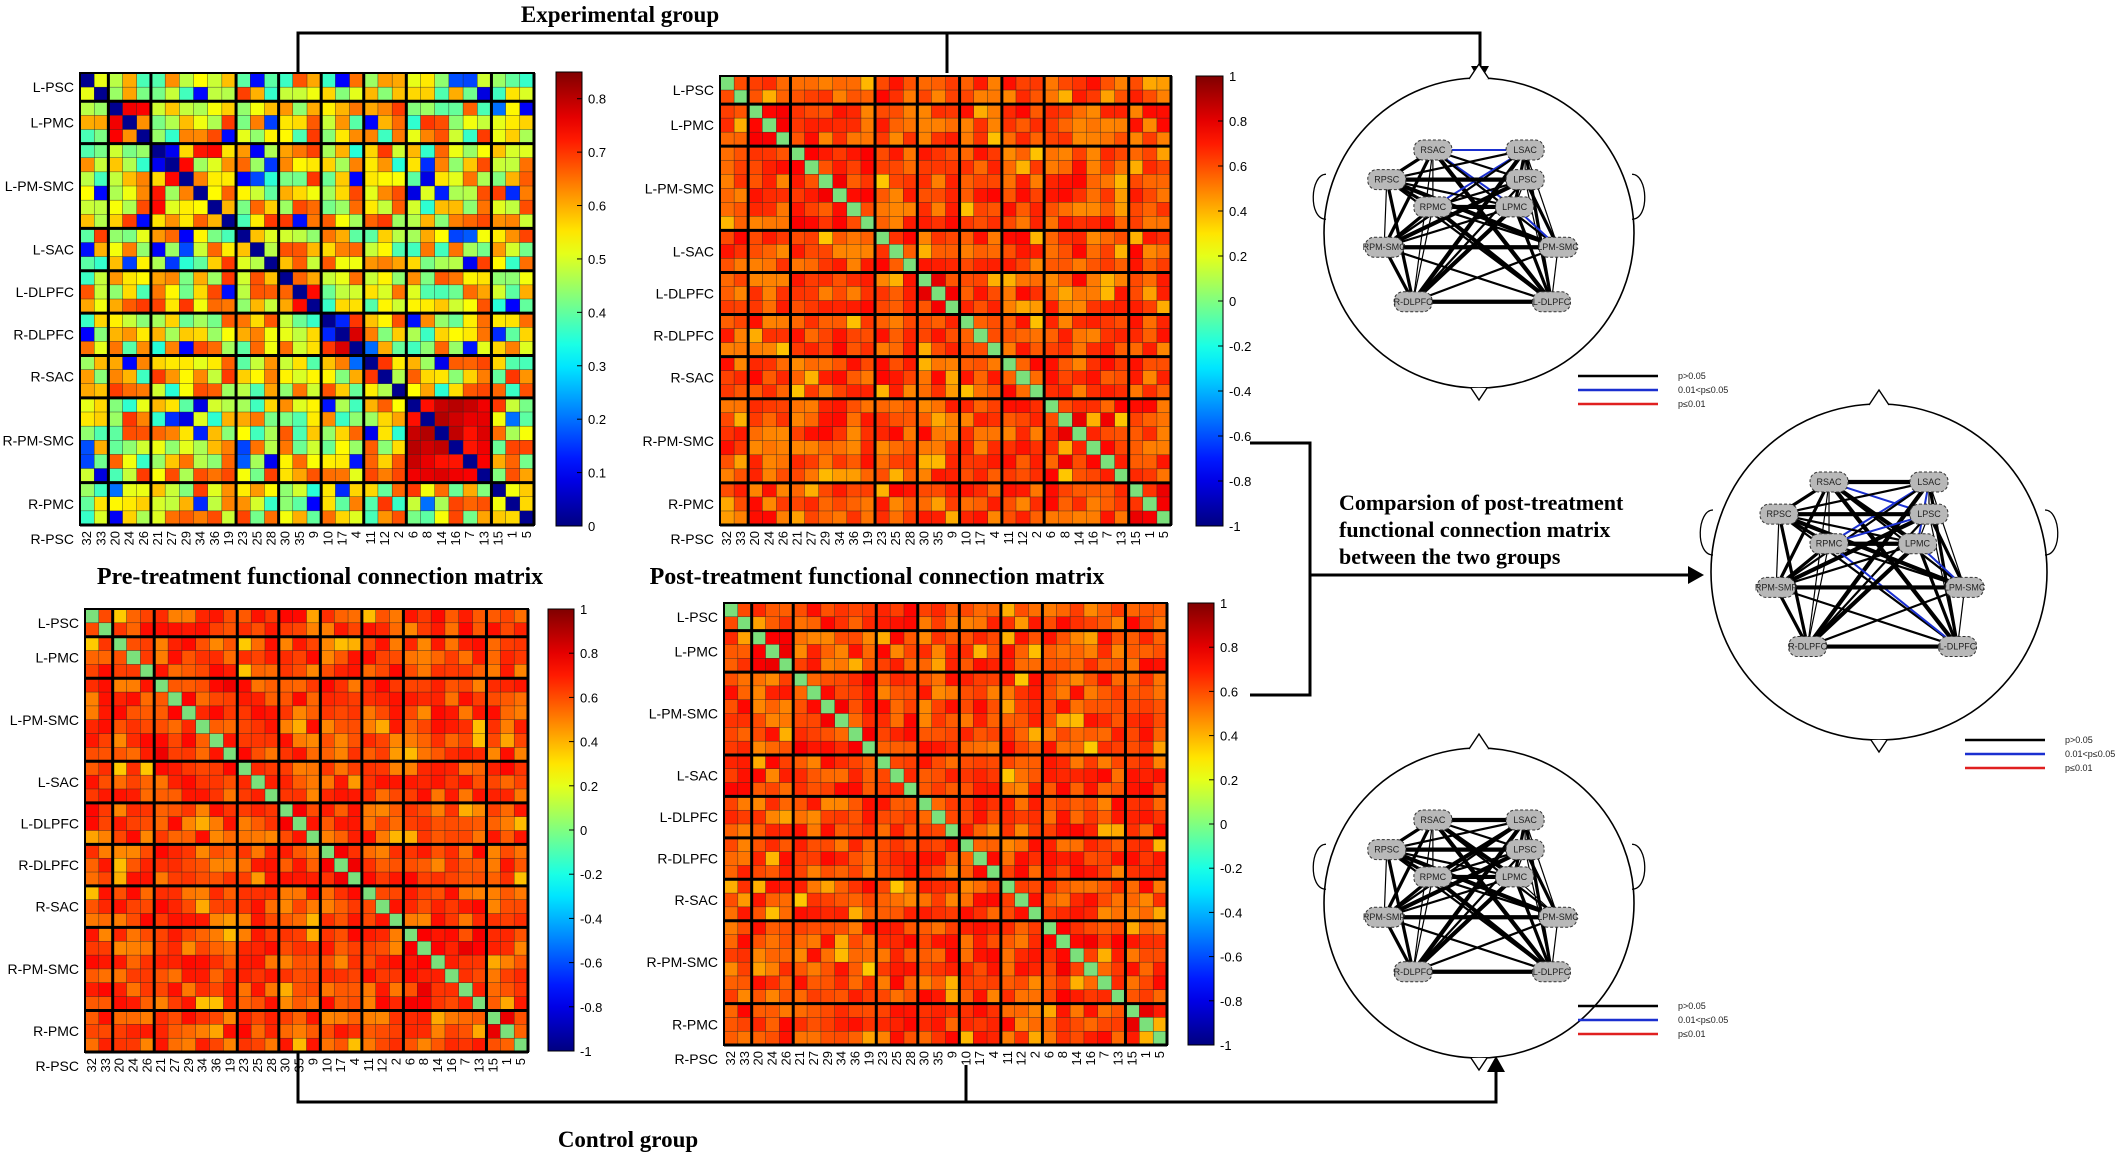  What do you see at coordinates (1319, 196) in the screenshot?
I see `left-ear` at bounding box center [1319, 196].